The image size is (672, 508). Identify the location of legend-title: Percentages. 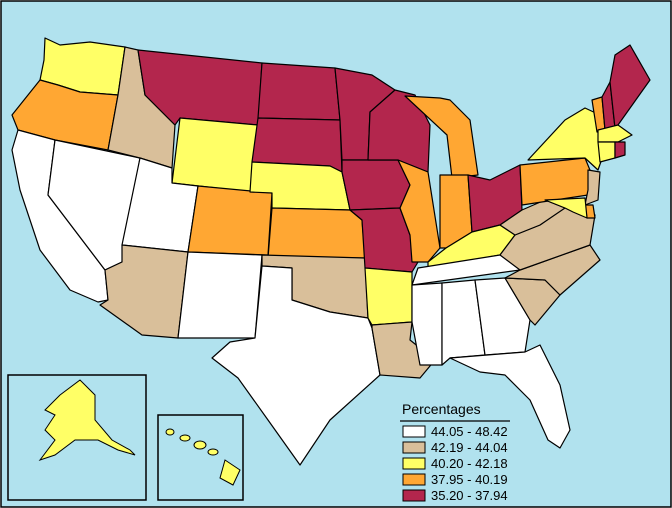
(441, 409).